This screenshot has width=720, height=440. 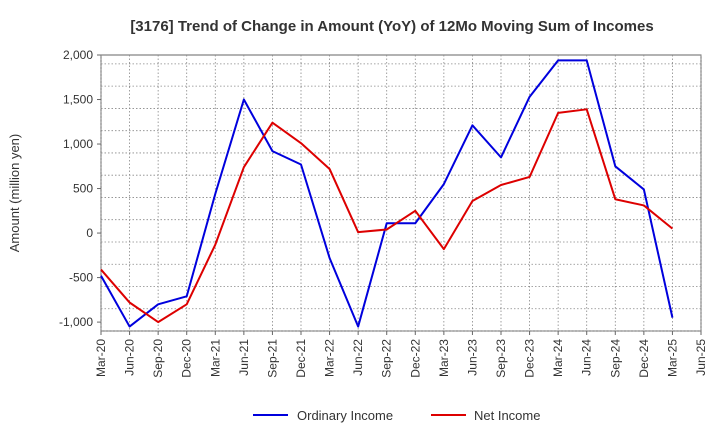 I want to click on x-tick-label: Mar-23, so click(x=444, y=358).